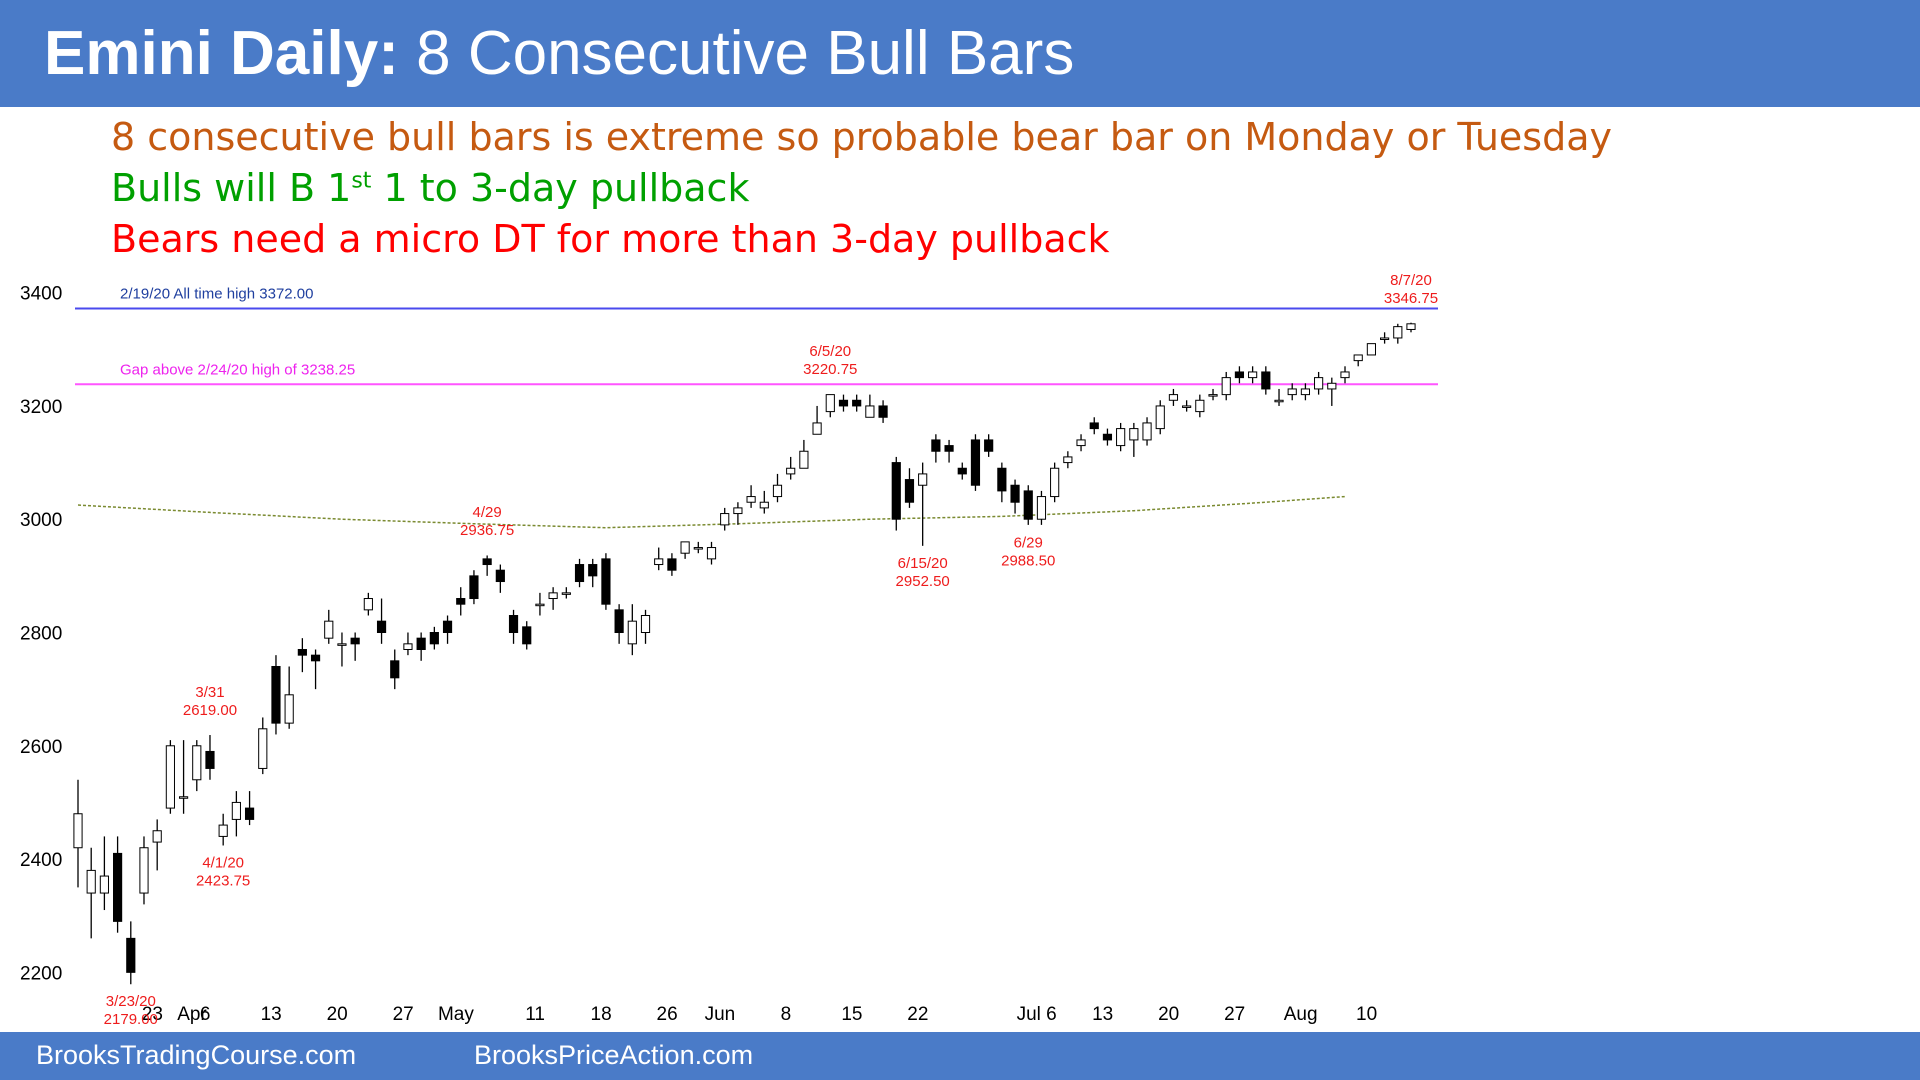 This screenshot has width=1920, height=1080. I want to click on annotation-label: 4/1/20, so click(223, 862).